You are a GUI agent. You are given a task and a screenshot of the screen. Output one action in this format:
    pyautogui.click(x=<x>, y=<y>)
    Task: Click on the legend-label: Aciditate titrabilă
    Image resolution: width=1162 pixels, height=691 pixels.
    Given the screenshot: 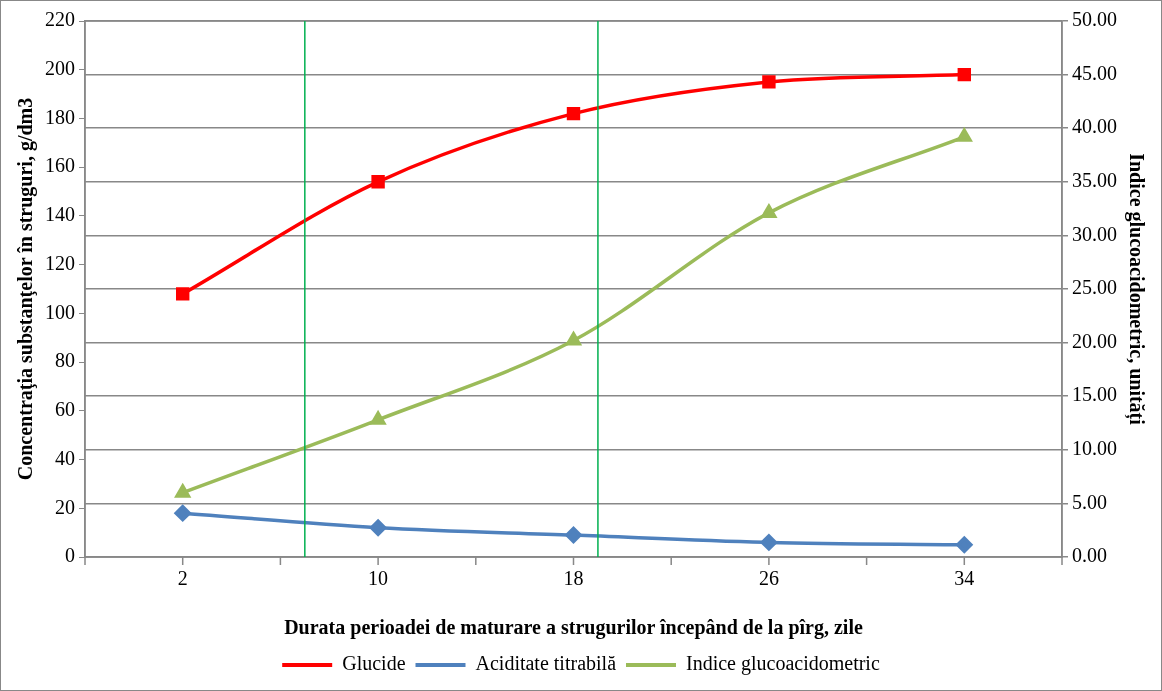 What is the action you would take?
    pyautogui.click(x=546, y=663)
    